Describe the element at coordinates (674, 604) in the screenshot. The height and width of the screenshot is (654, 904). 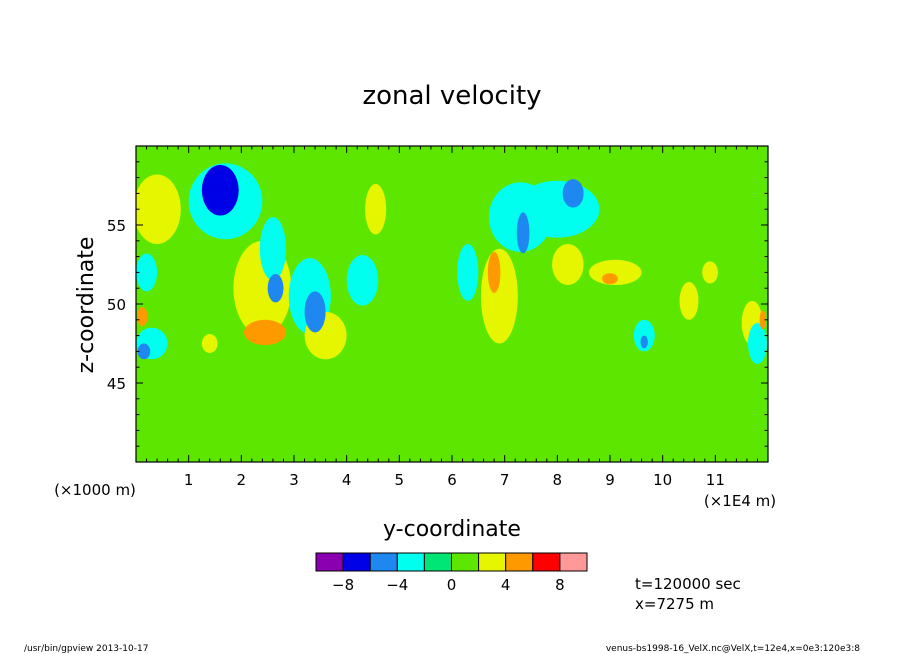
I see `position-info: x=7275 m` at that location.